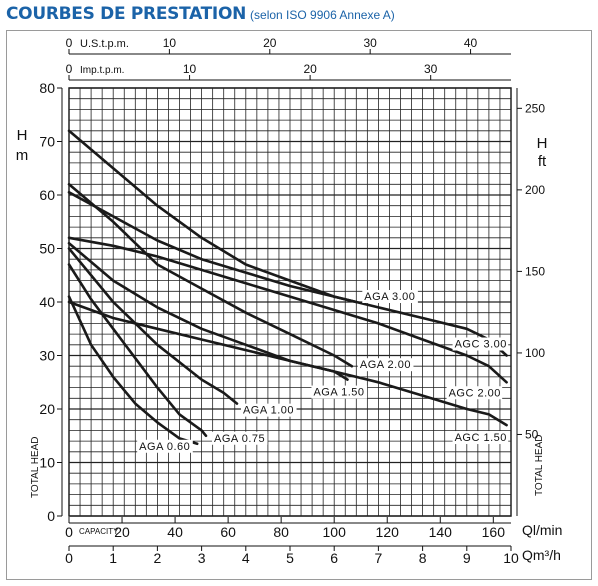 Image resolution: width=598 pixels, height=586 pixels. Describe the element at coordinates (423, 558) in the screenshot. I see `bottom-m3h-tick-label: 8` at that location.